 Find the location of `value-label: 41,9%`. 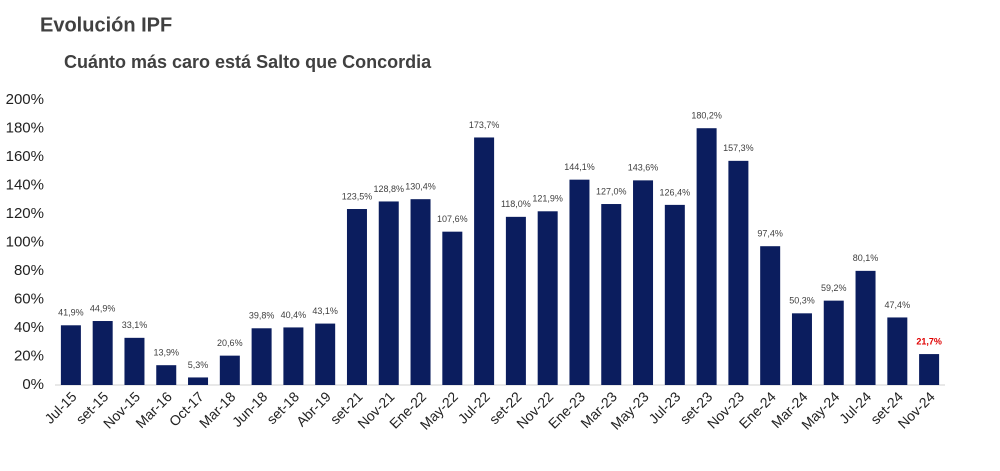

value-label: 41,9% is located at coordinates (71, 313).